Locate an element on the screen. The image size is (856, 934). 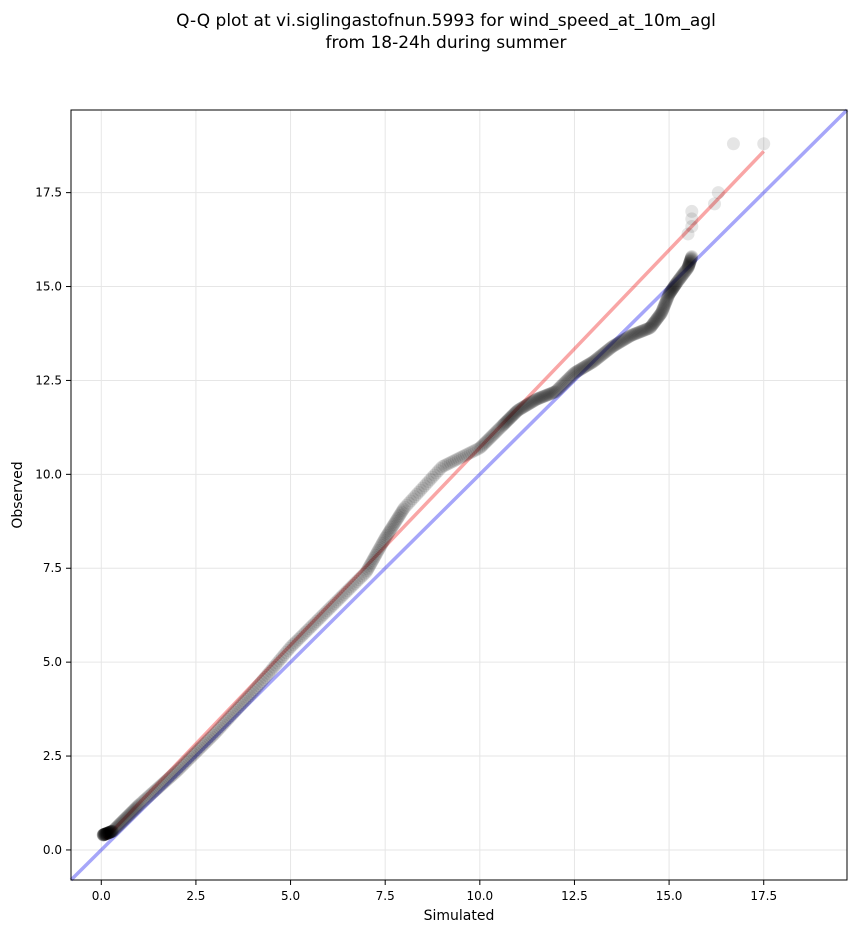
x-tick-label-3: 7.5 is located at coordinates (385, 896).